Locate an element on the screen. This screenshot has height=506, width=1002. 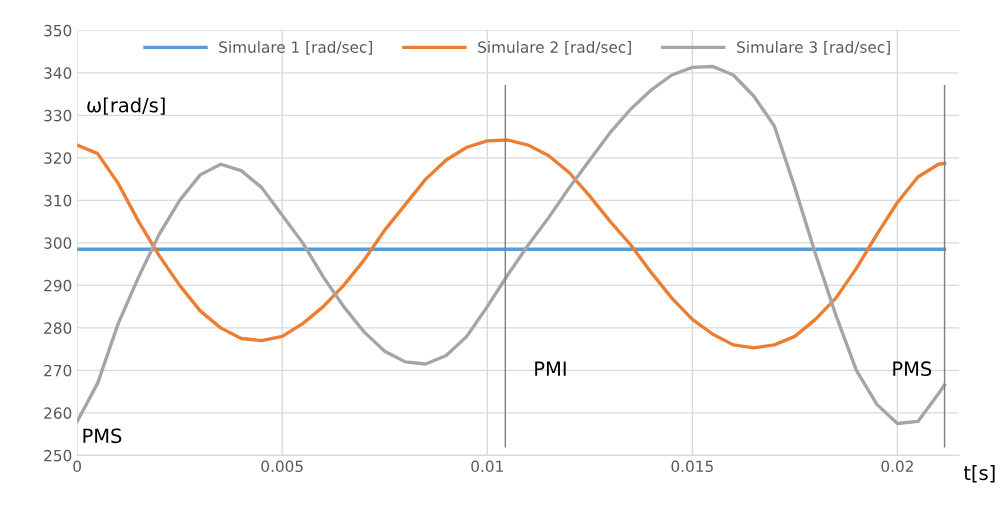
legend-label: Simulare 2 [rad/sec] is located at coordinates (554, 48).